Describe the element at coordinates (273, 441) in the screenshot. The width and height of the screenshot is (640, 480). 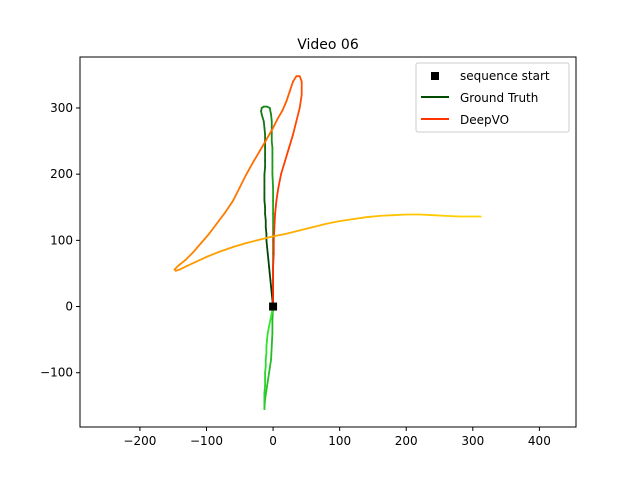
I see `x-tick-label: 0` at that location.